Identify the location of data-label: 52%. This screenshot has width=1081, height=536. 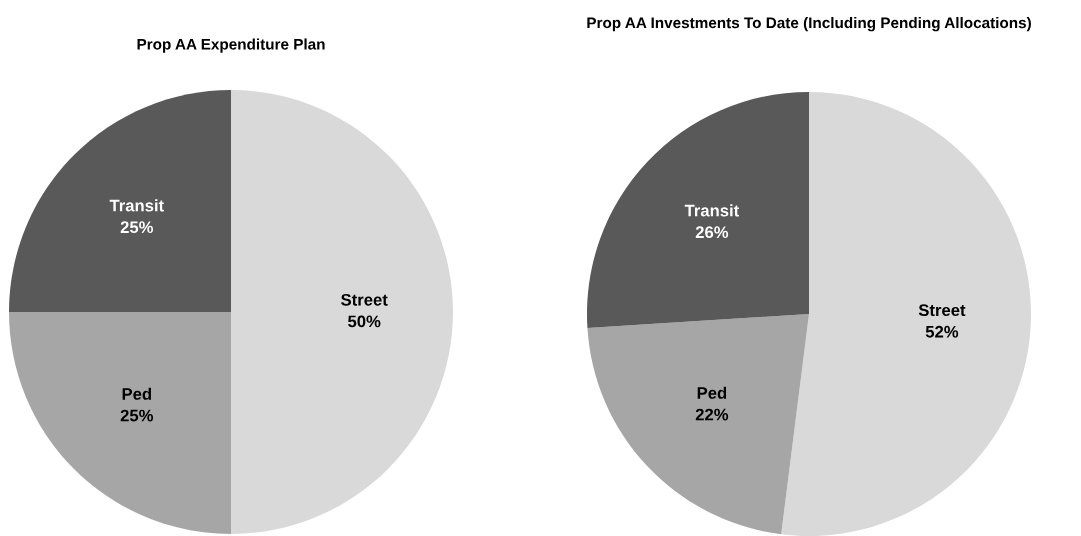
(942, 331).